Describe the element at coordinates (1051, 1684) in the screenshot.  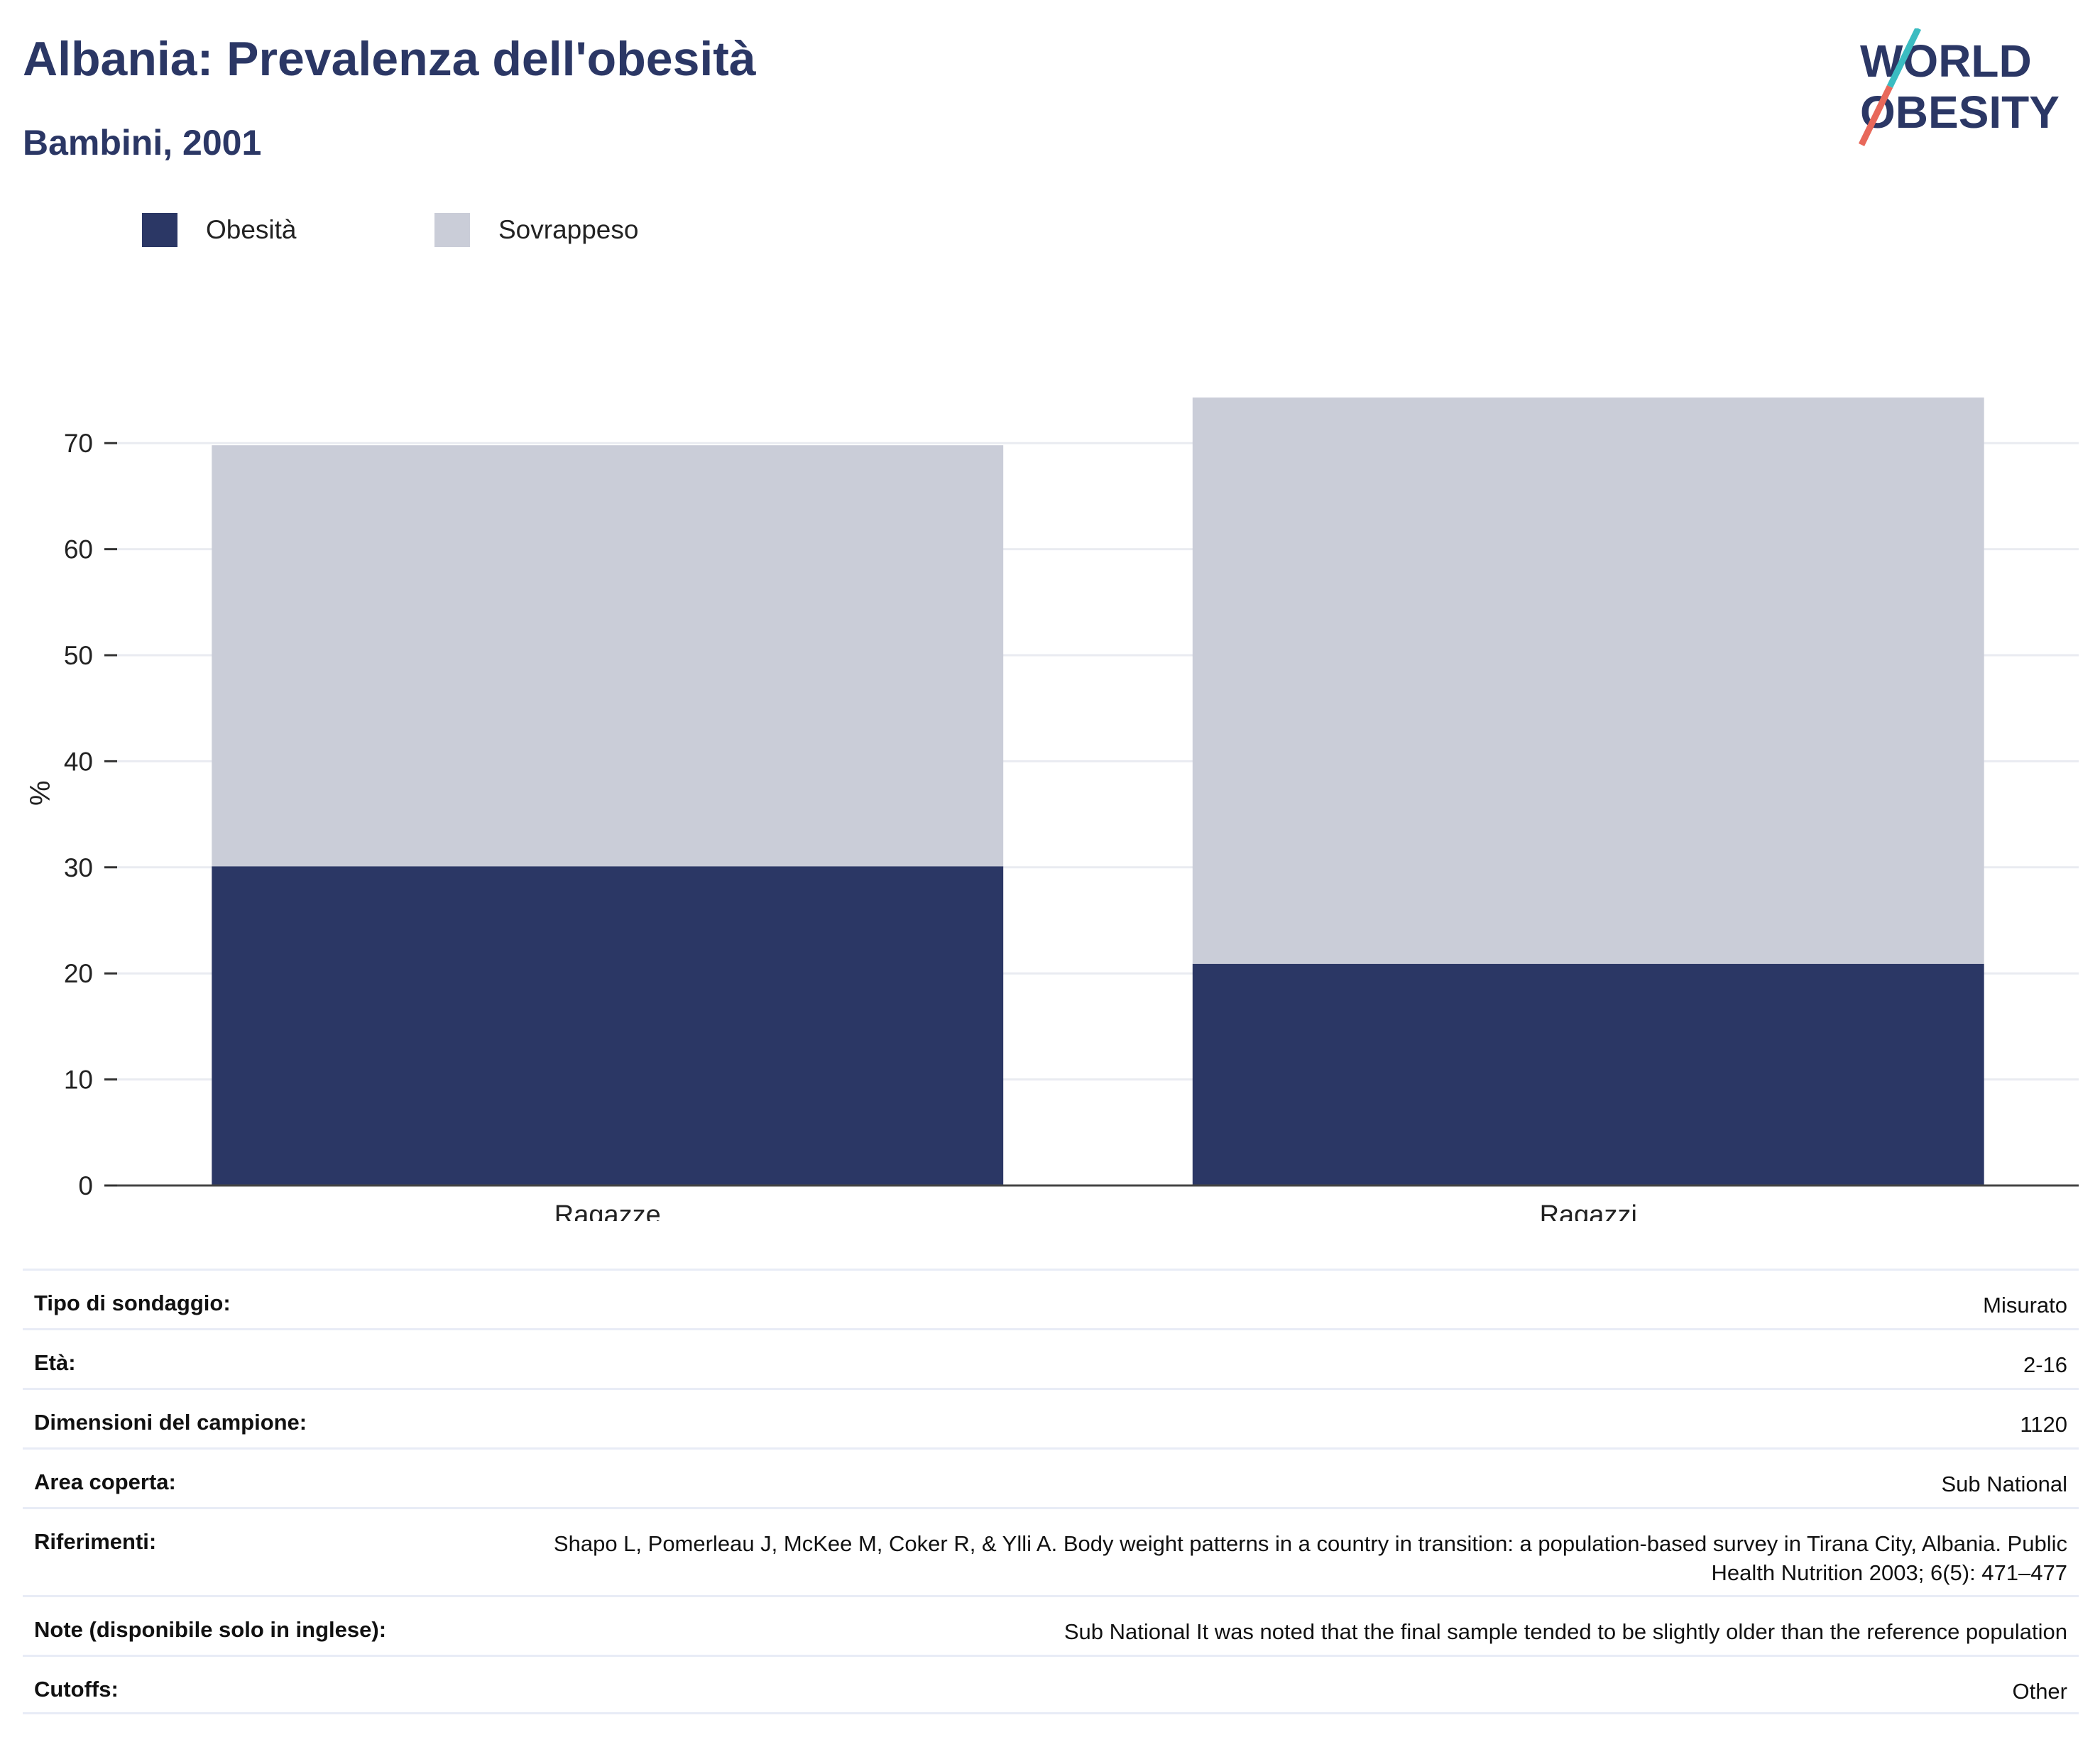
I see `info-row: Cutoffs: Other` at that location.